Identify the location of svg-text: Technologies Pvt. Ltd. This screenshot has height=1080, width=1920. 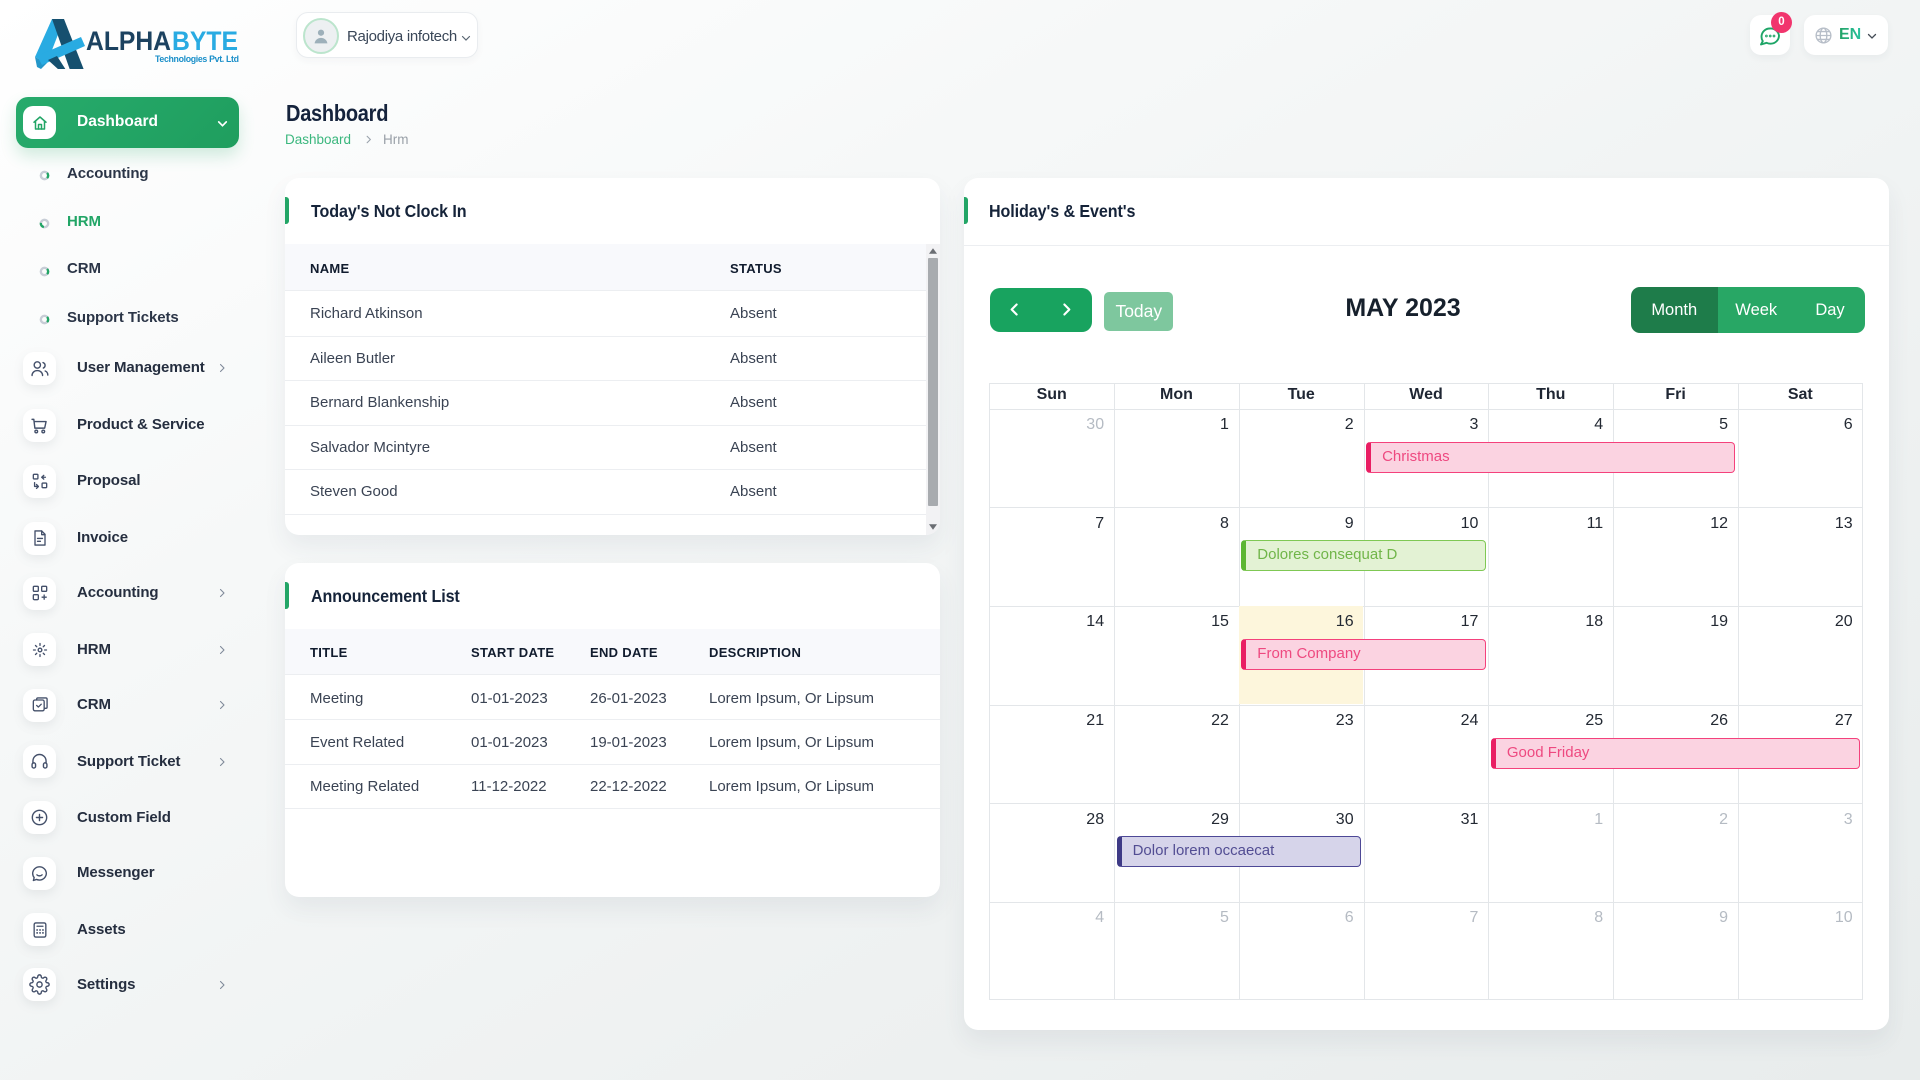
(197, 59).